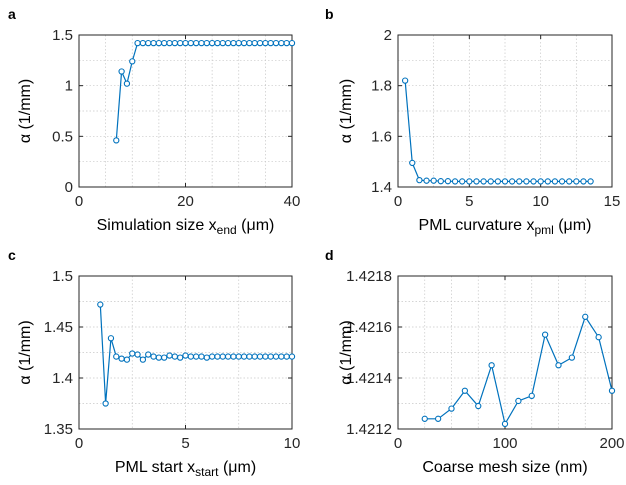  Describe the element at coordinates (504, 443) in the screenshot. I see `x-tick-label: 100` at that location.